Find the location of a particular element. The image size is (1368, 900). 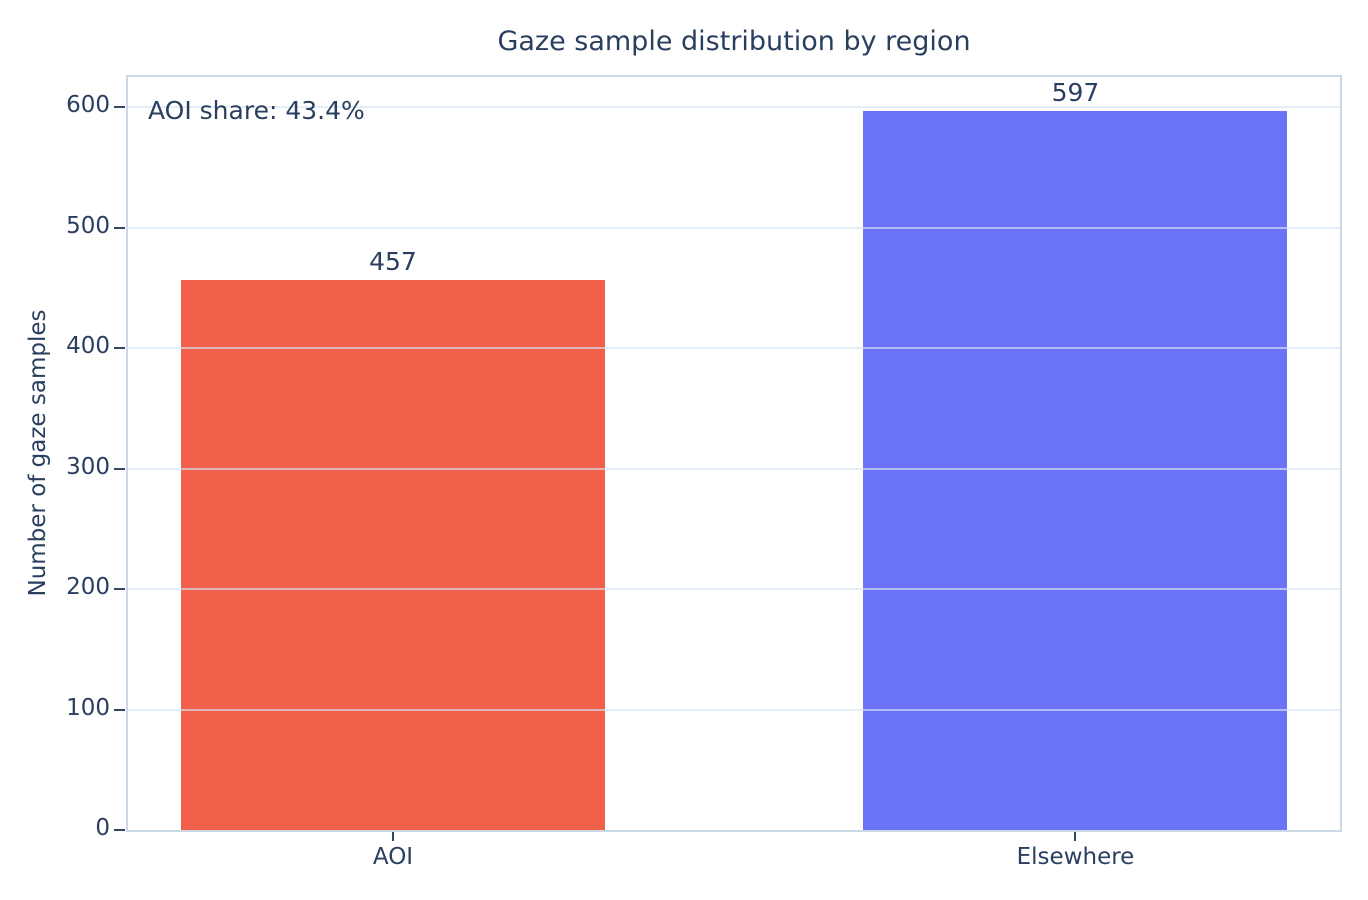

x-tick-label: Elsewhere is located at coordinates (1075, 857).